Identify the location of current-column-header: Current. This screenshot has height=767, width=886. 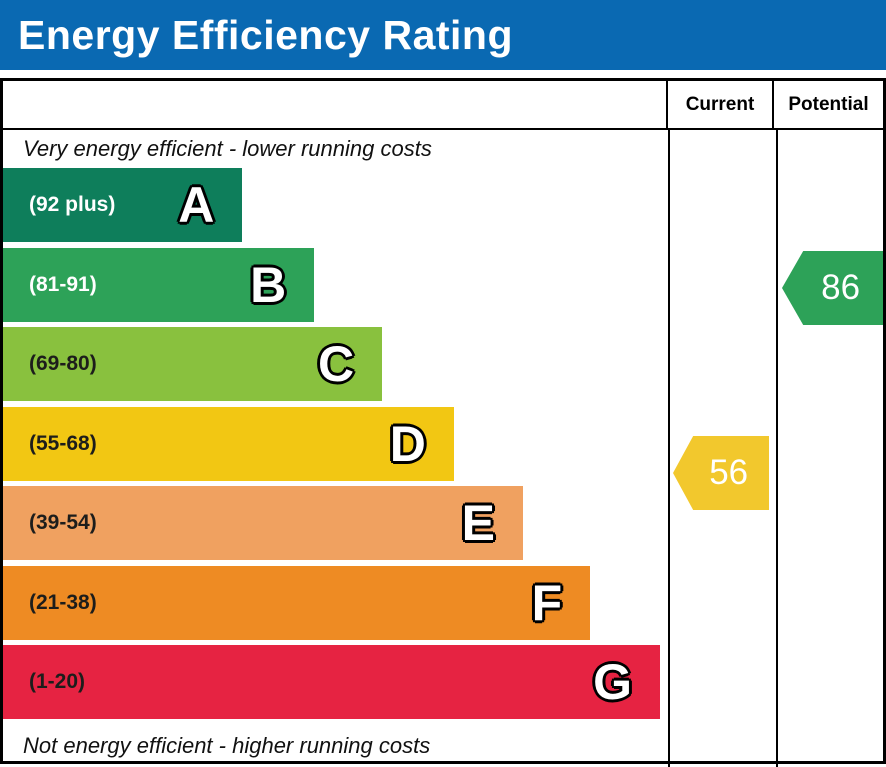
(721, 104).